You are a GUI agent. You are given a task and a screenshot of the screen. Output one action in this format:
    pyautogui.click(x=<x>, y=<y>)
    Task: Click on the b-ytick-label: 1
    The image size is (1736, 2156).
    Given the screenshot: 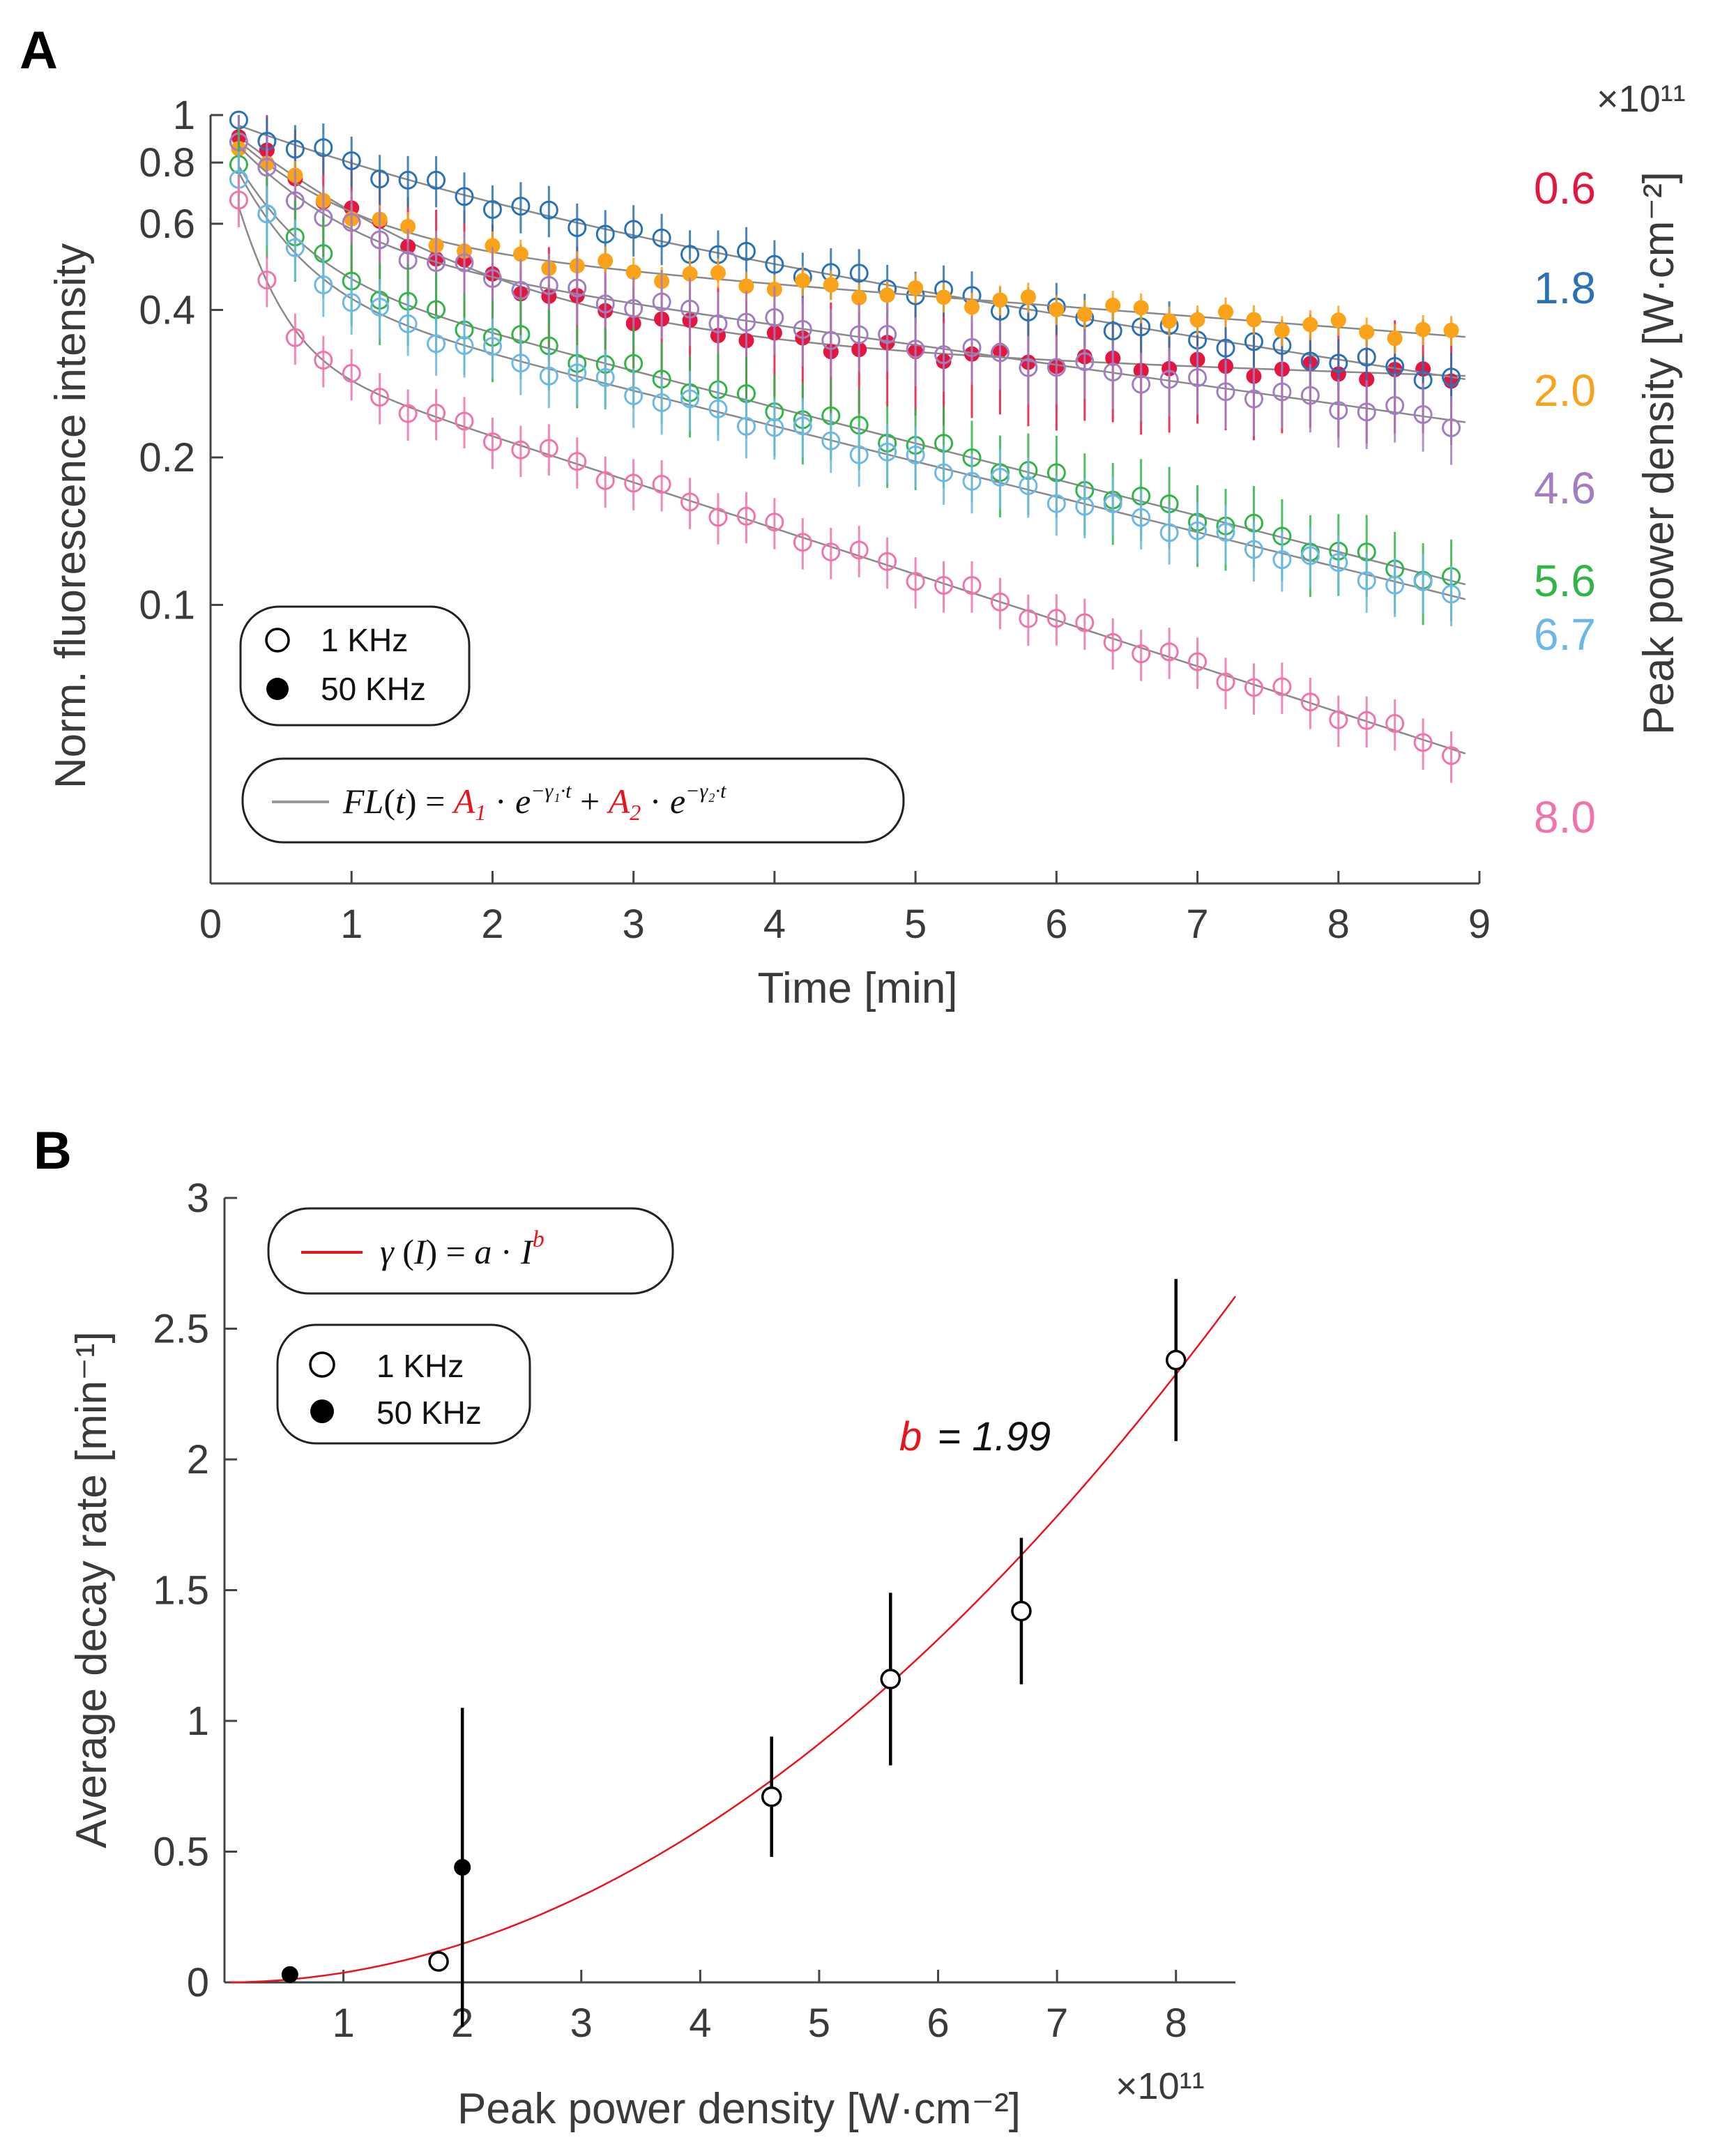 What is the action you would take?
    pyautogui.click(x=198, y=1721)
    